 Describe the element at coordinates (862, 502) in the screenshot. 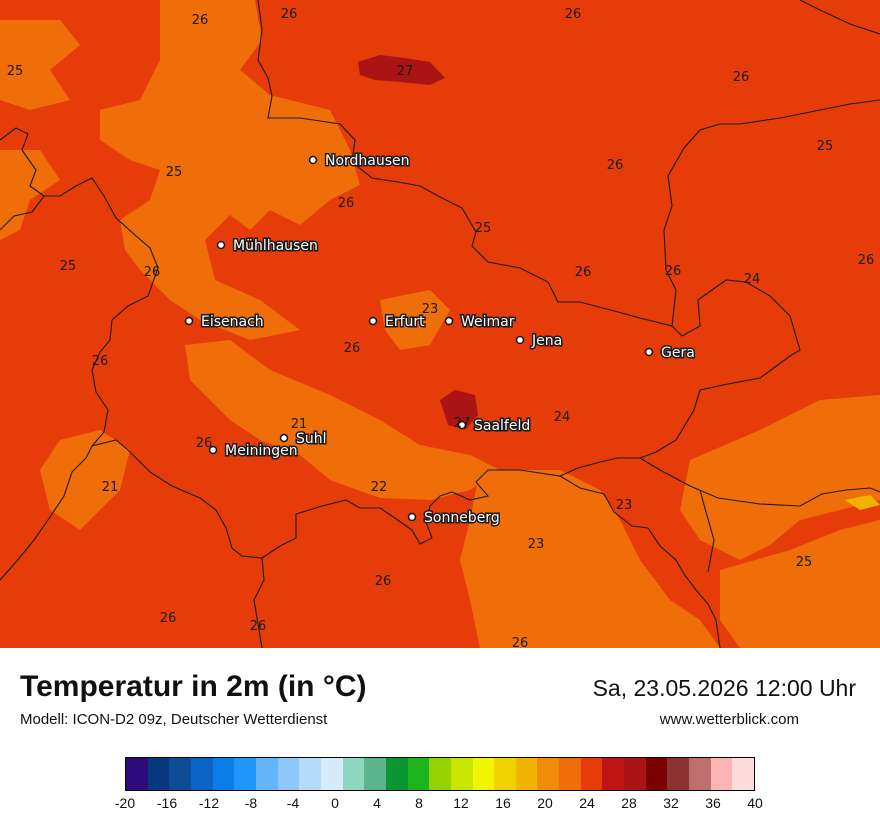

I see `hot-spot` at that location.